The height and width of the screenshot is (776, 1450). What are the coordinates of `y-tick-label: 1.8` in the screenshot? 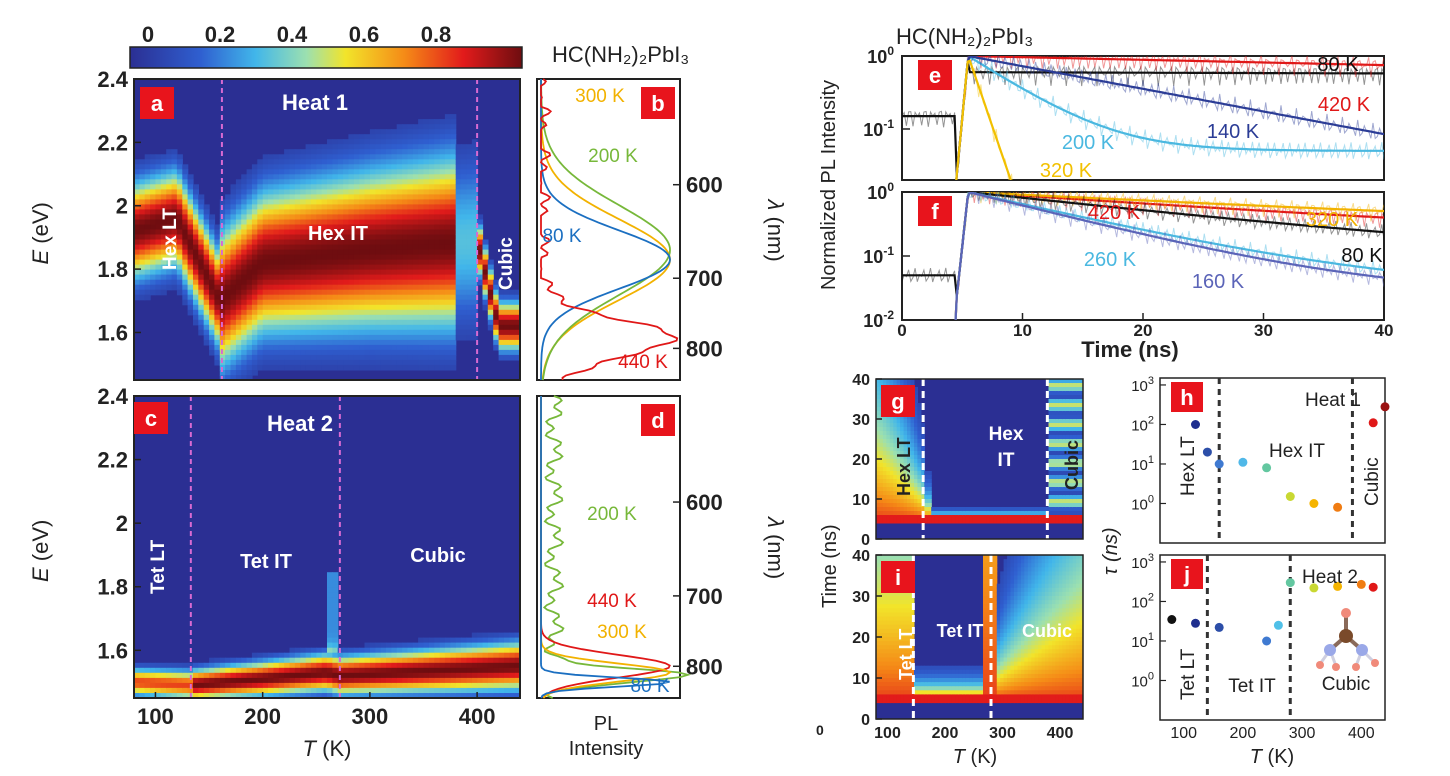 It's located at (112, 587).